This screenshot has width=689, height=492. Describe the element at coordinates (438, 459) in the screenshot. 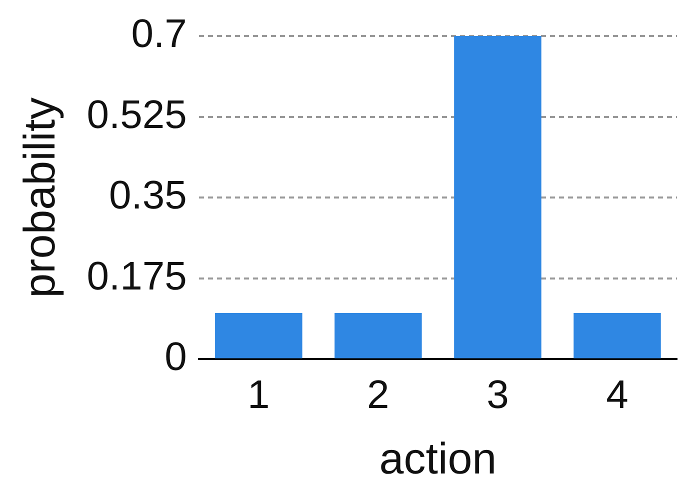

I see `x-axis-title: action` at that location.